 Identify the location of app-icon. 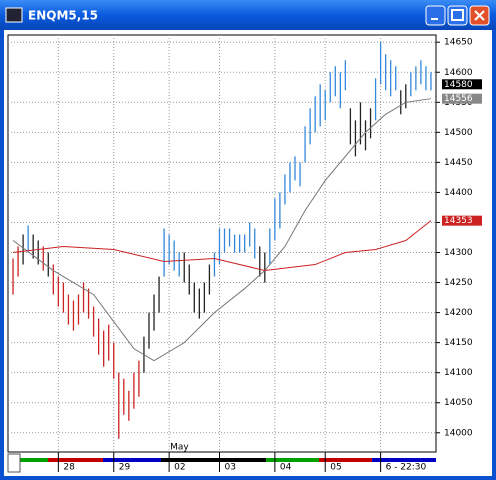
(14, 15).